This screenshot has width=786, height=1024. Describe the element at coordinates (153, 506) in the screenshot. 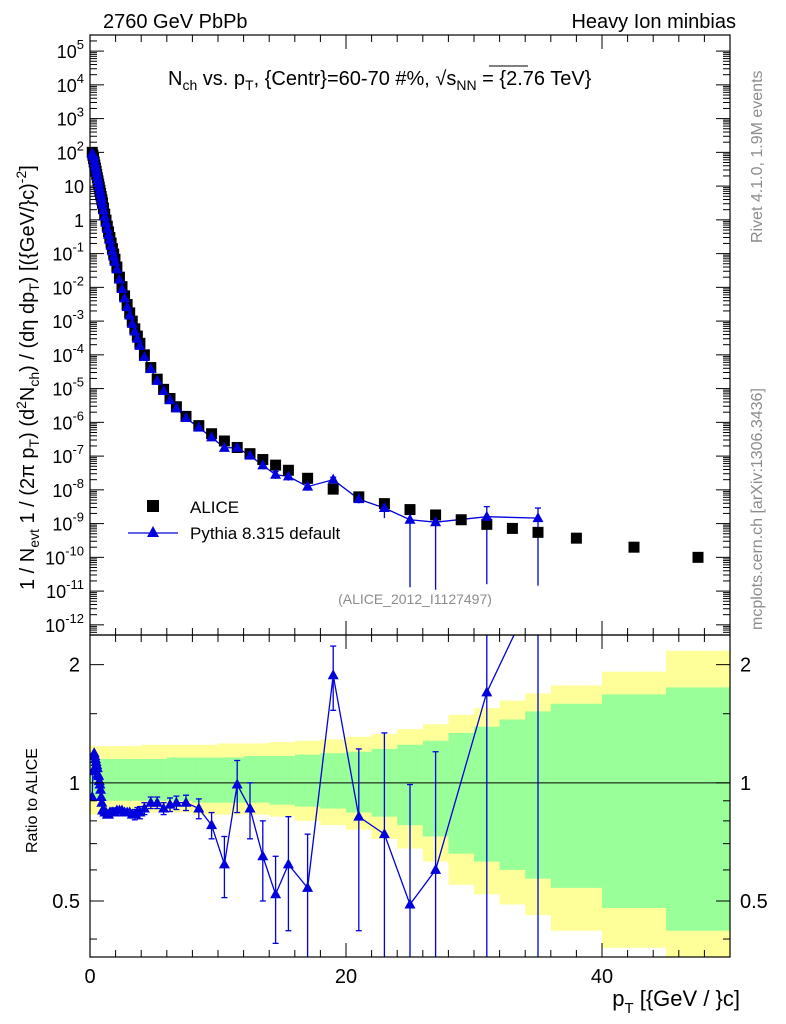

I see `legend-marker-alice` at that location.